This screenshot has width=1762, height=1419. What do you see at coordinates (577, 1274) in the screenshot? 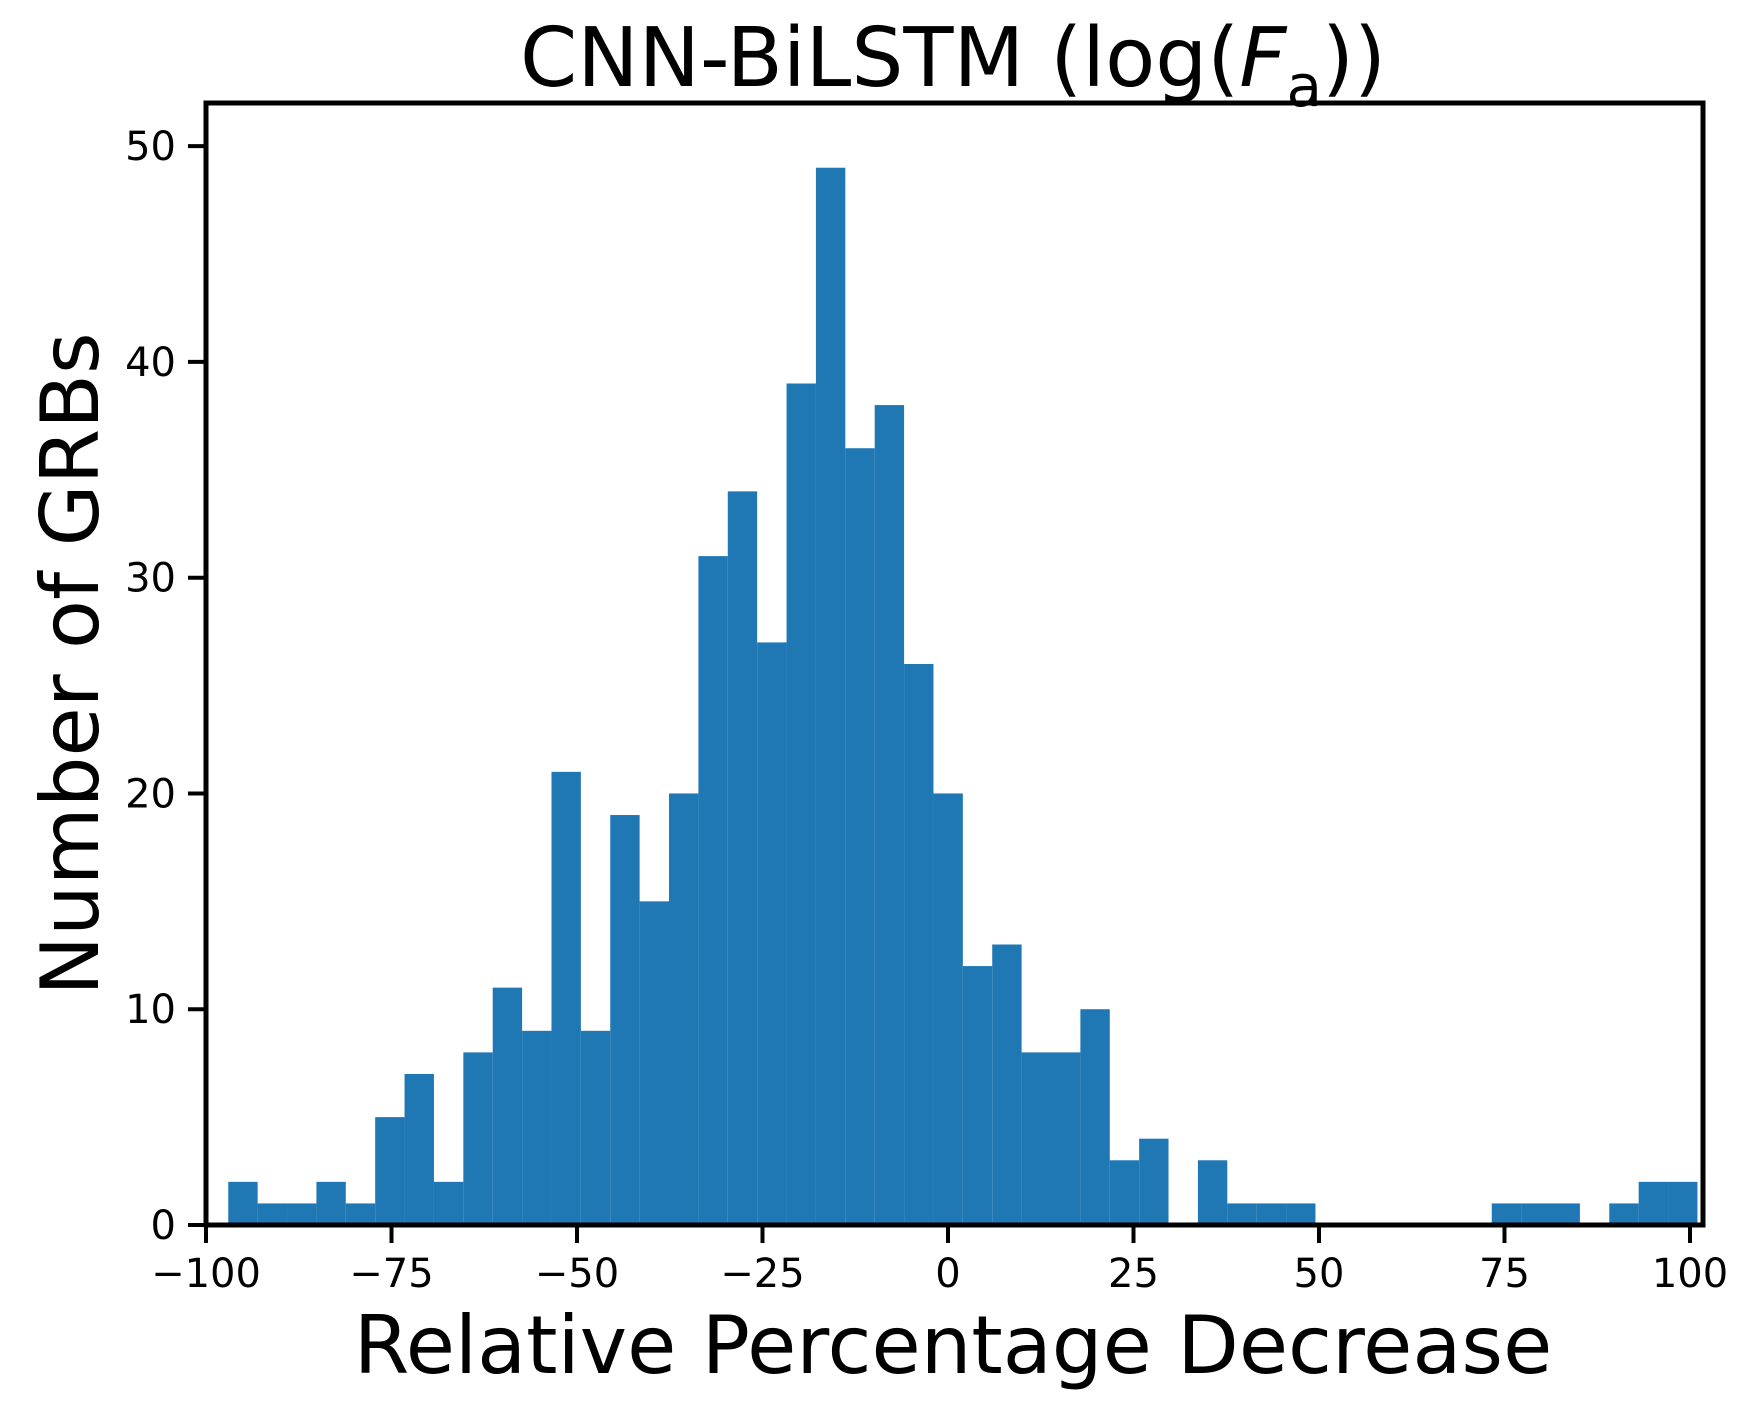
I see `x-tick-label: −50` at bounding box center [577, 1274].